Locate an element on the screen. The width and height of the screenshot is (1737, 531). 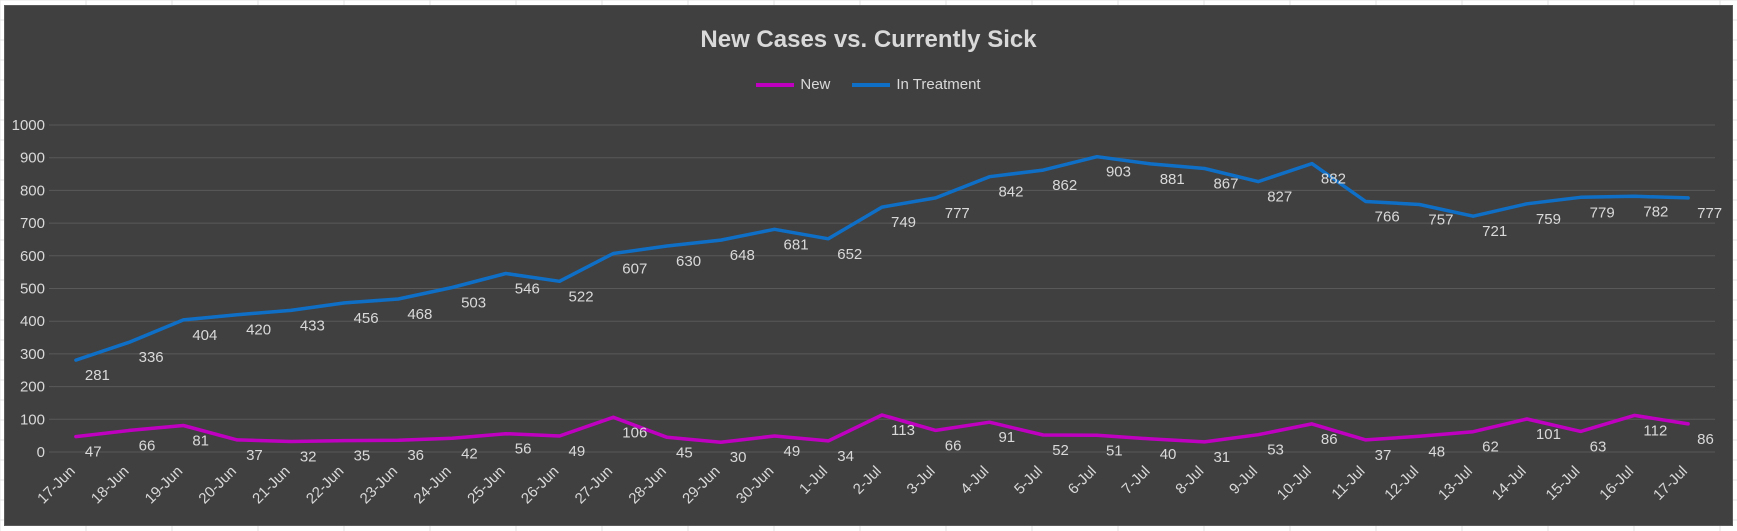
x-tick-label: 5-Jul is located at coordinates (1028, 480).